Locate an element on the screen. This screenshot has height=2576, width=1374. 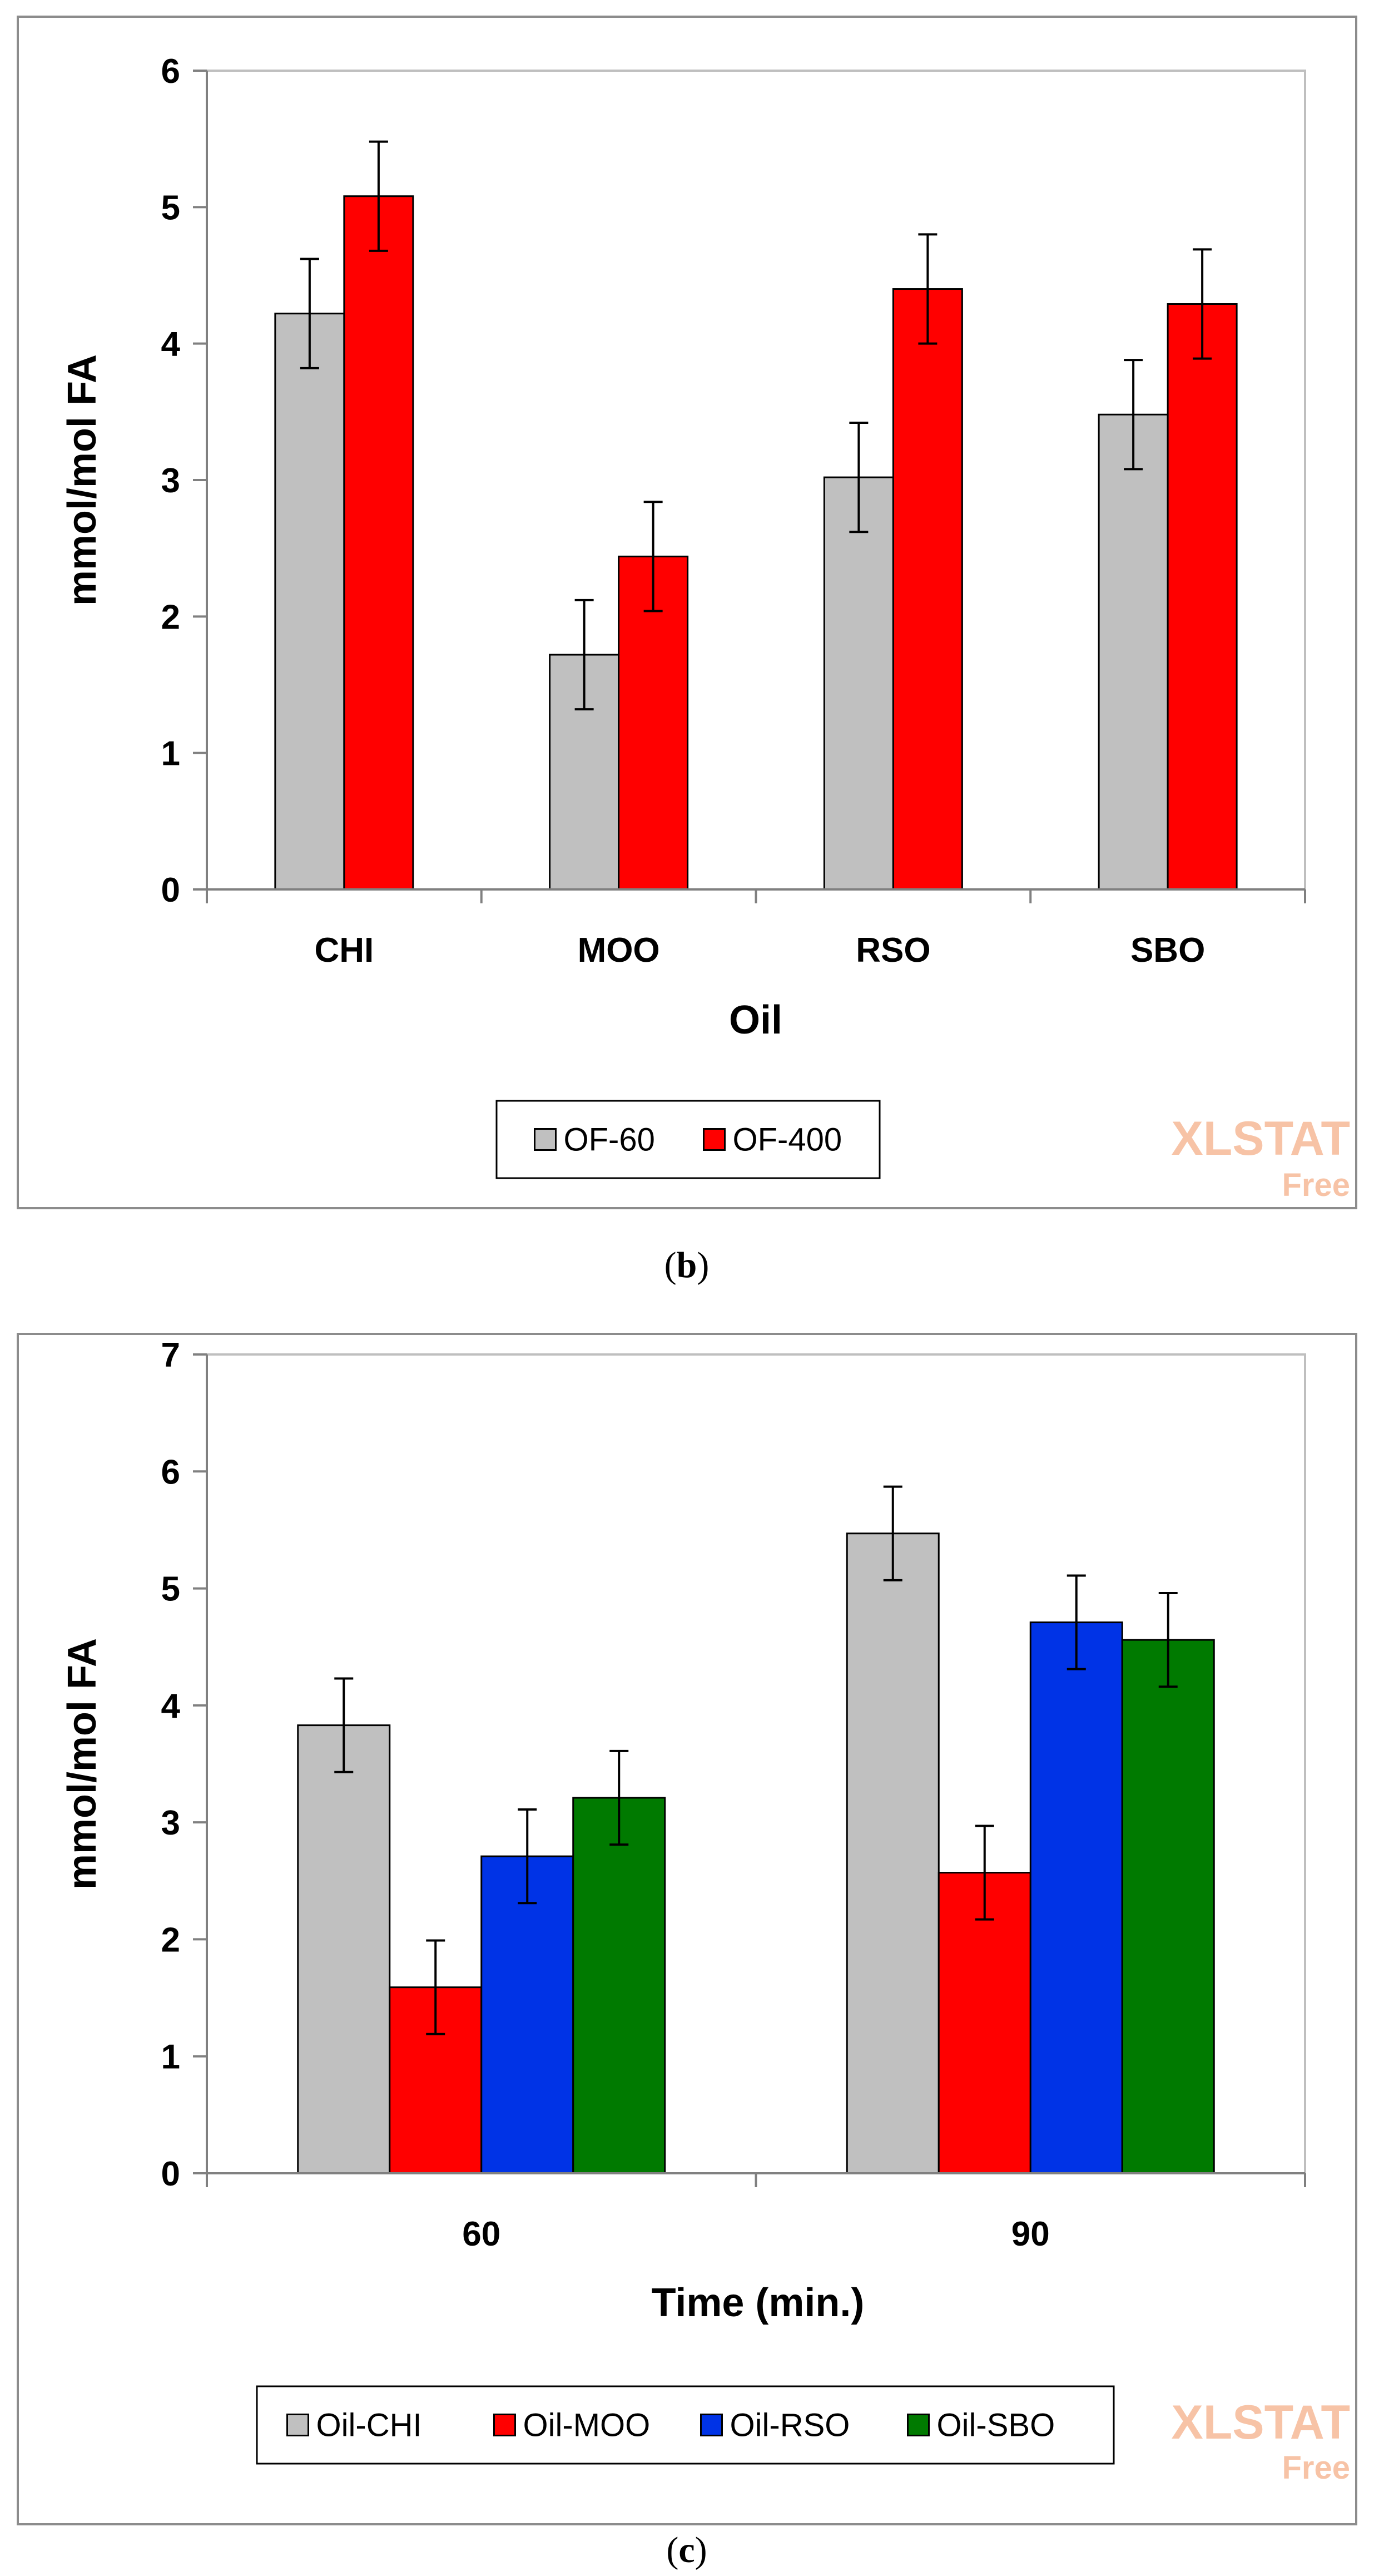
bar-of-60-rso is located at coordinates (858, 683).